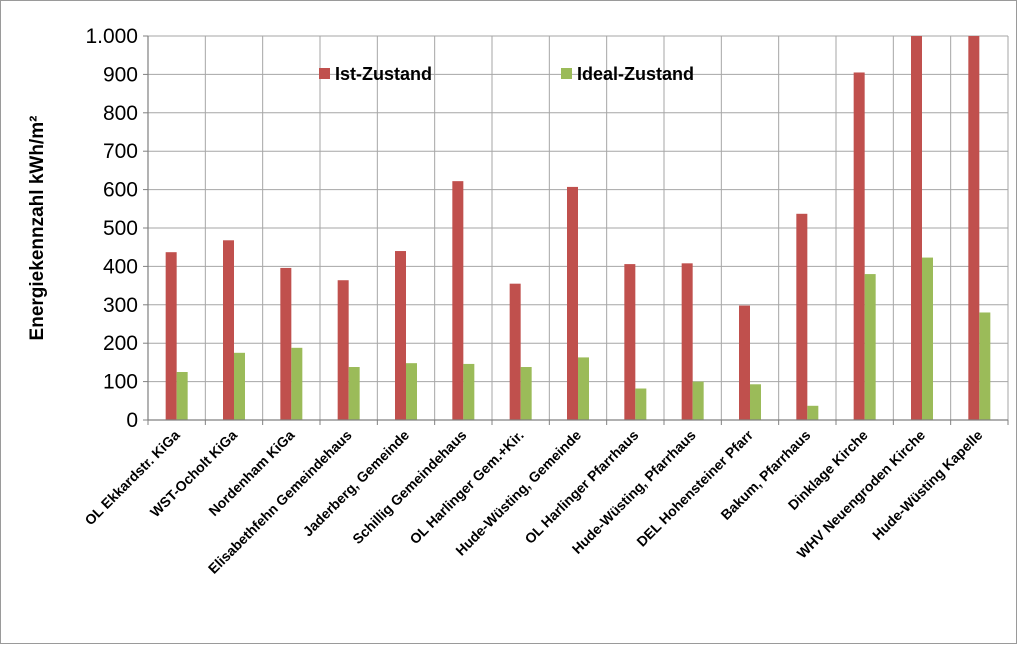 The image size is (1017, 645). Describe the element at coordinates (927, 485) in the screenshot. I see `x-tick-label: Hude-Wüsting Kapelle` at that location.